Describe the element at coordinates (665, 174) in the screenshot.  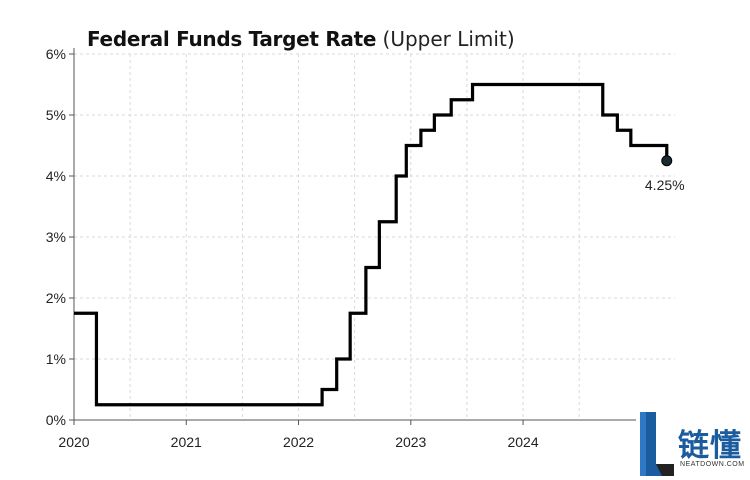
I see `label-layer: 4.25%` at that location.